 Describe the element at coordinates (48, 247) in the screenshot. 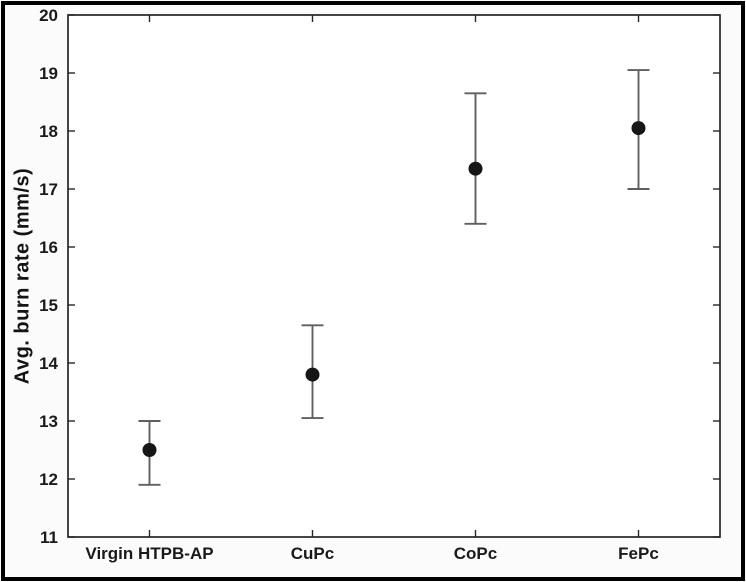

I see `y-tick-label: 16` at that location.